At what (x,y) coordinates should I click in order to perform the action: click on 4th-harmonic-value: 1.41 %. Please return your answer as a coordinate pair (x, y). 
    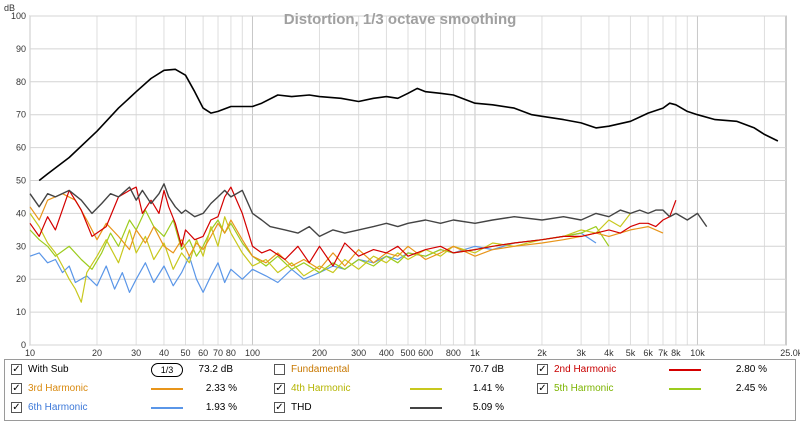
    Looking at the image, I should click on (488, 388).